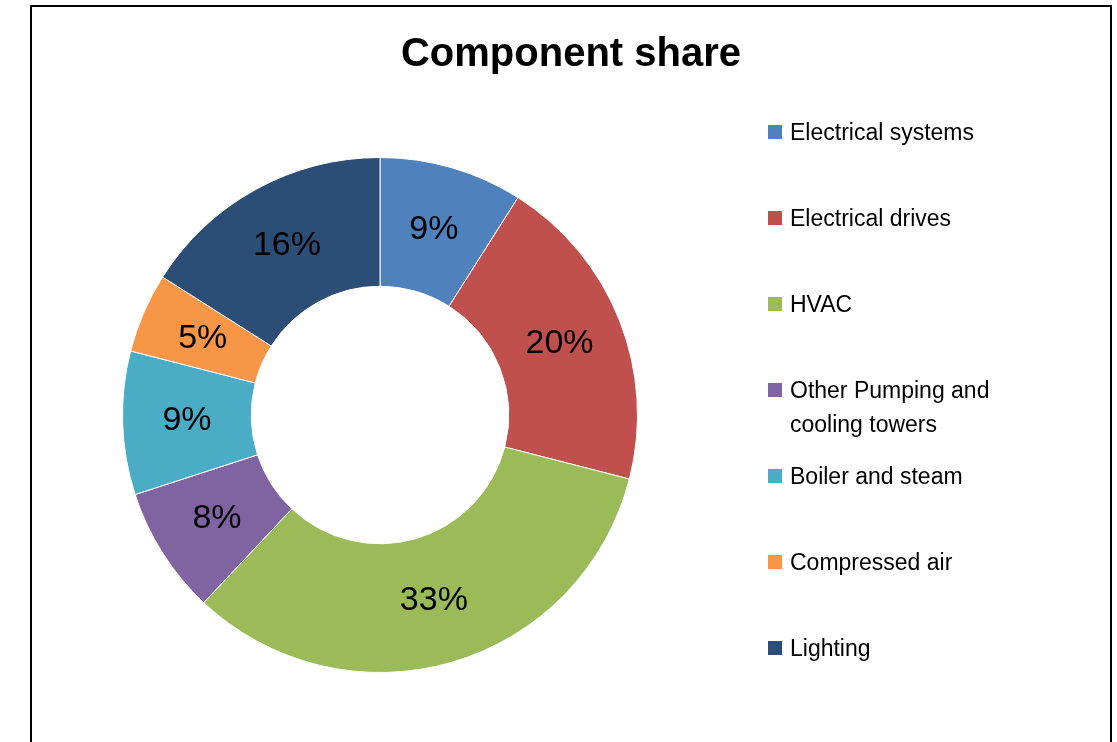  Describe the element at coordinates (830, 648) in the screenshot. I see `legend-label: Lighting` at that location.